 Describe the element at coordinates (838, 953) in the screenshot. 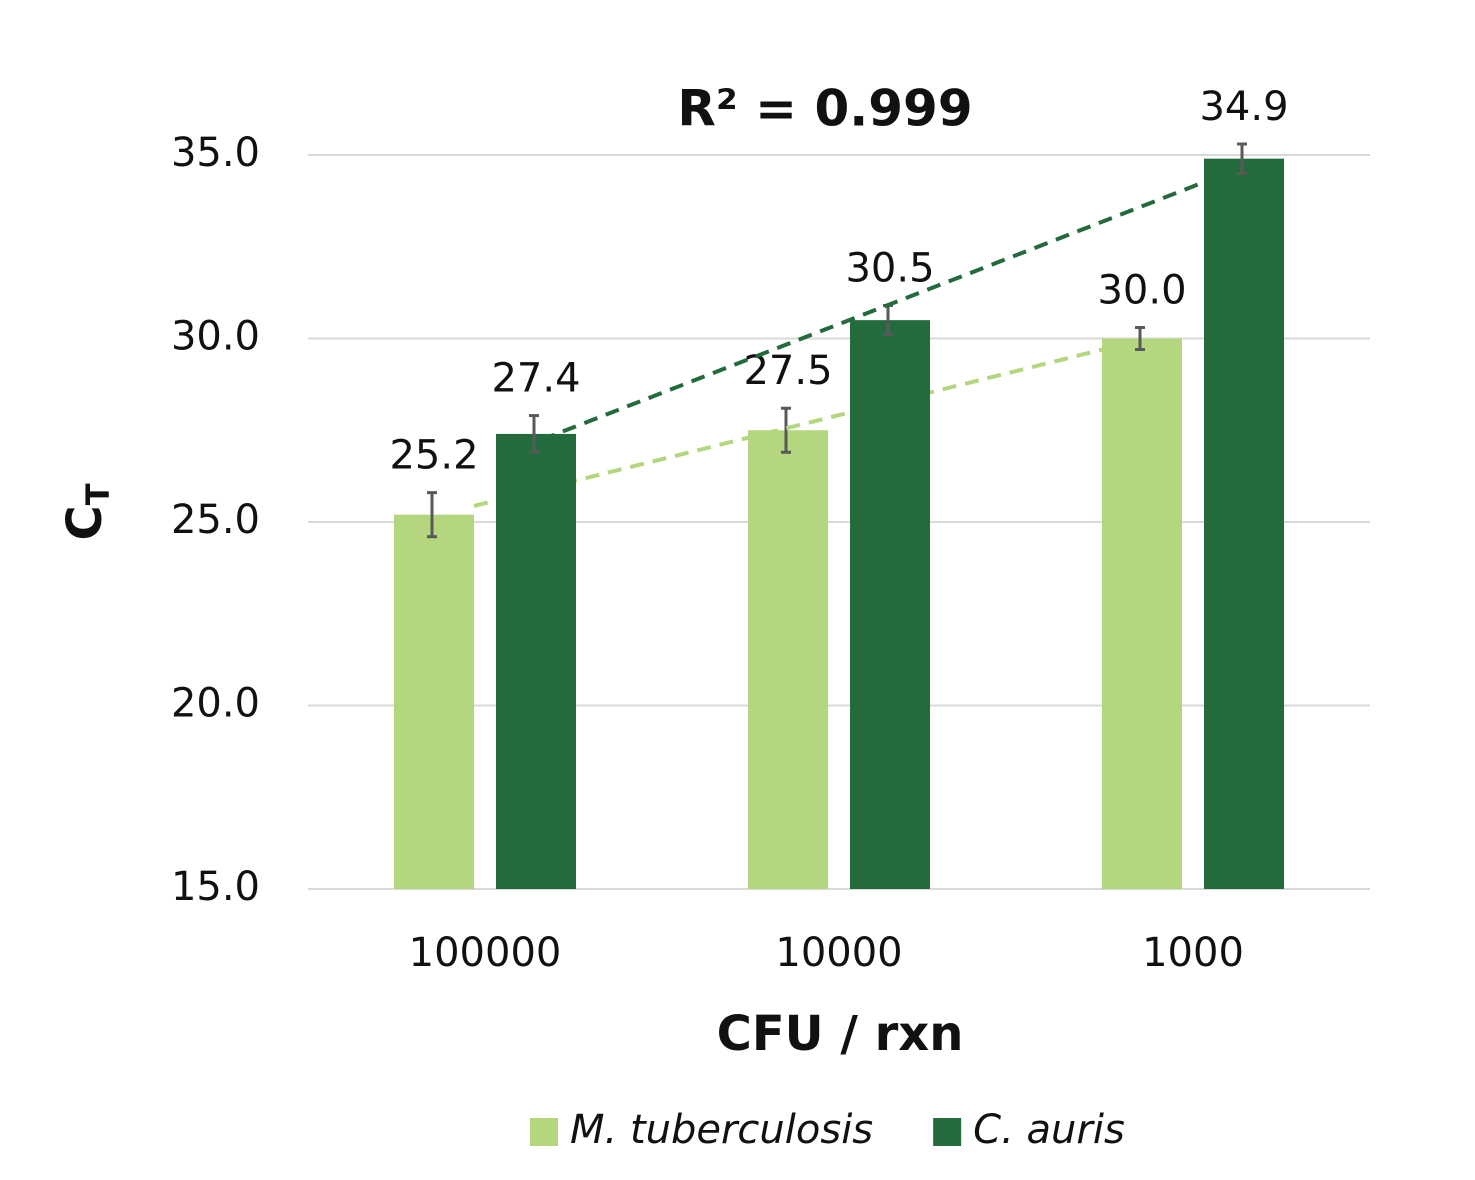

I see `x-tick-label: 10000` at that location.